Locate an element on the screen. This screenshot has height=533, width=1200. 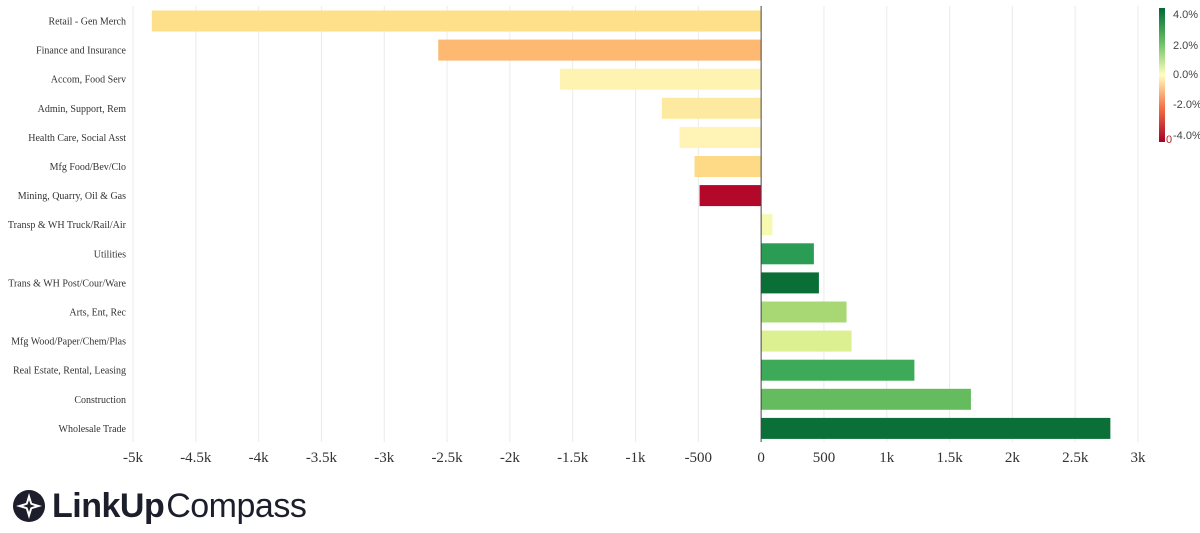
category-label: Mfg Wood/Paper/Chem/Plas is located at coordinates (68, 342).